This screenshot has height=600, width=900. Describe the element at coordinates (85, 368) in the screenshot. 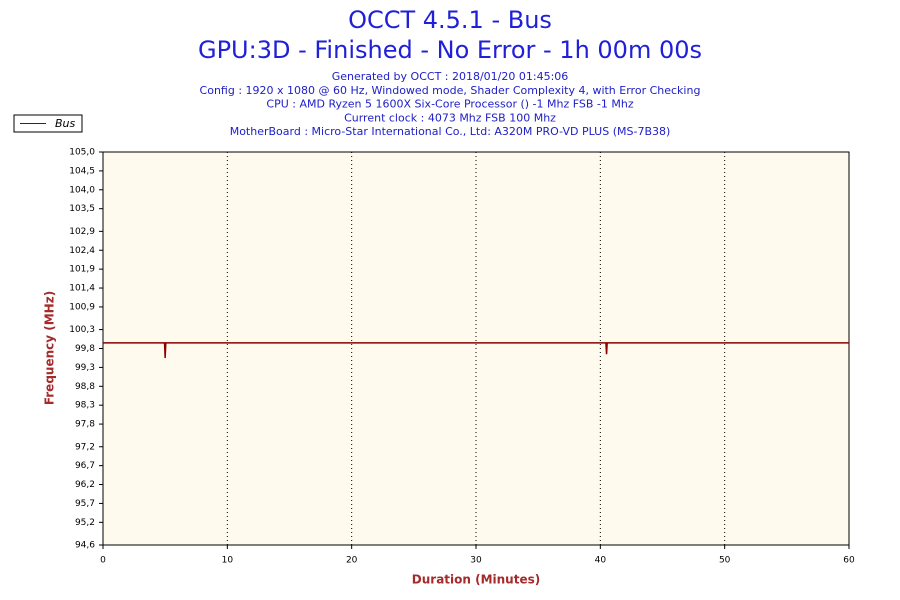

I see `y-tick-label: 99,3` at that location.